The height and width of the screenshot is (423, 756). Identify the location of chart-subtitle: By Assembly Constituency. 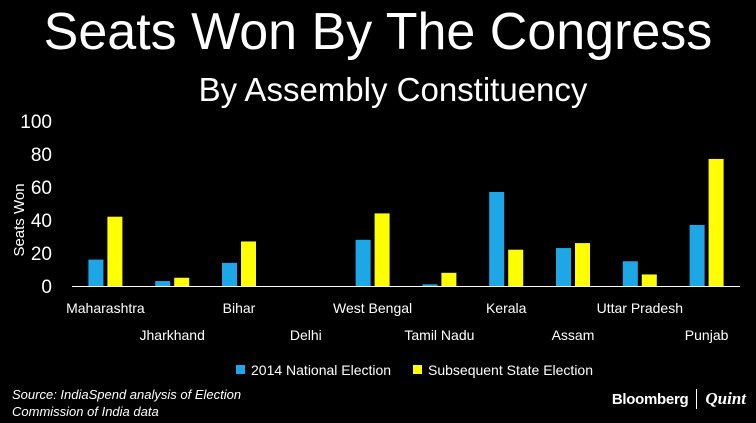
(393, 89).